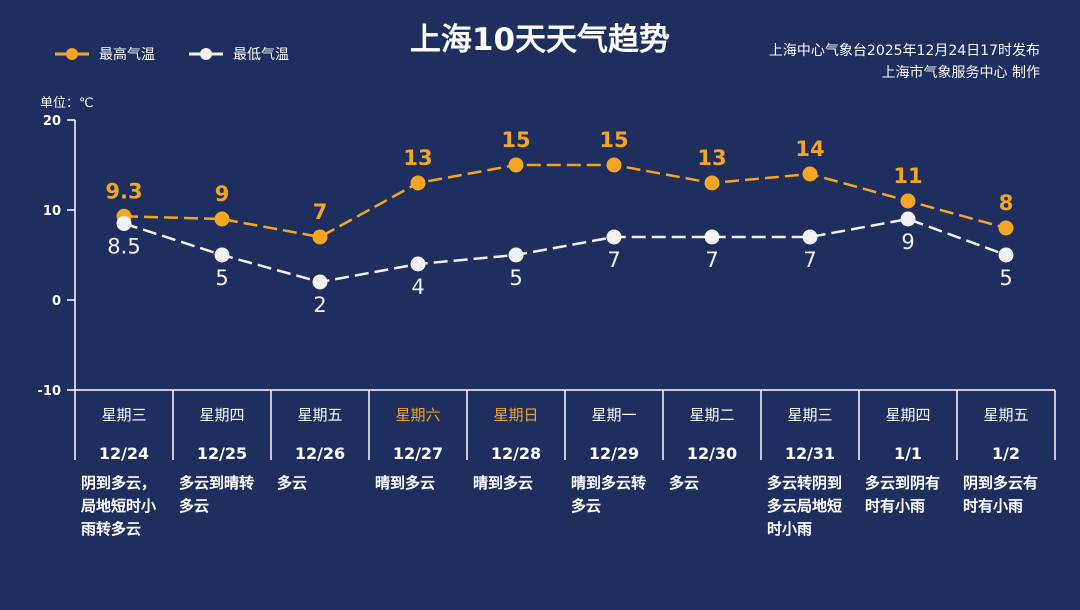  What do you see at coordinates (712, 453) in the screenshot?
I see `date-label: 12/30` at bounding box center [712, 453].